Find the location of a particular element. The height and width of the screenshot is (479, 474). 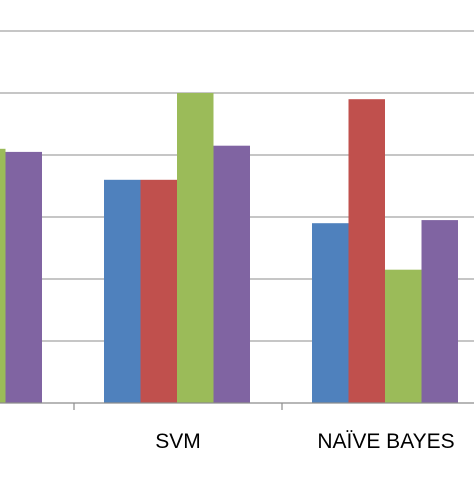

x-axis is located at coordinates (237, 406).